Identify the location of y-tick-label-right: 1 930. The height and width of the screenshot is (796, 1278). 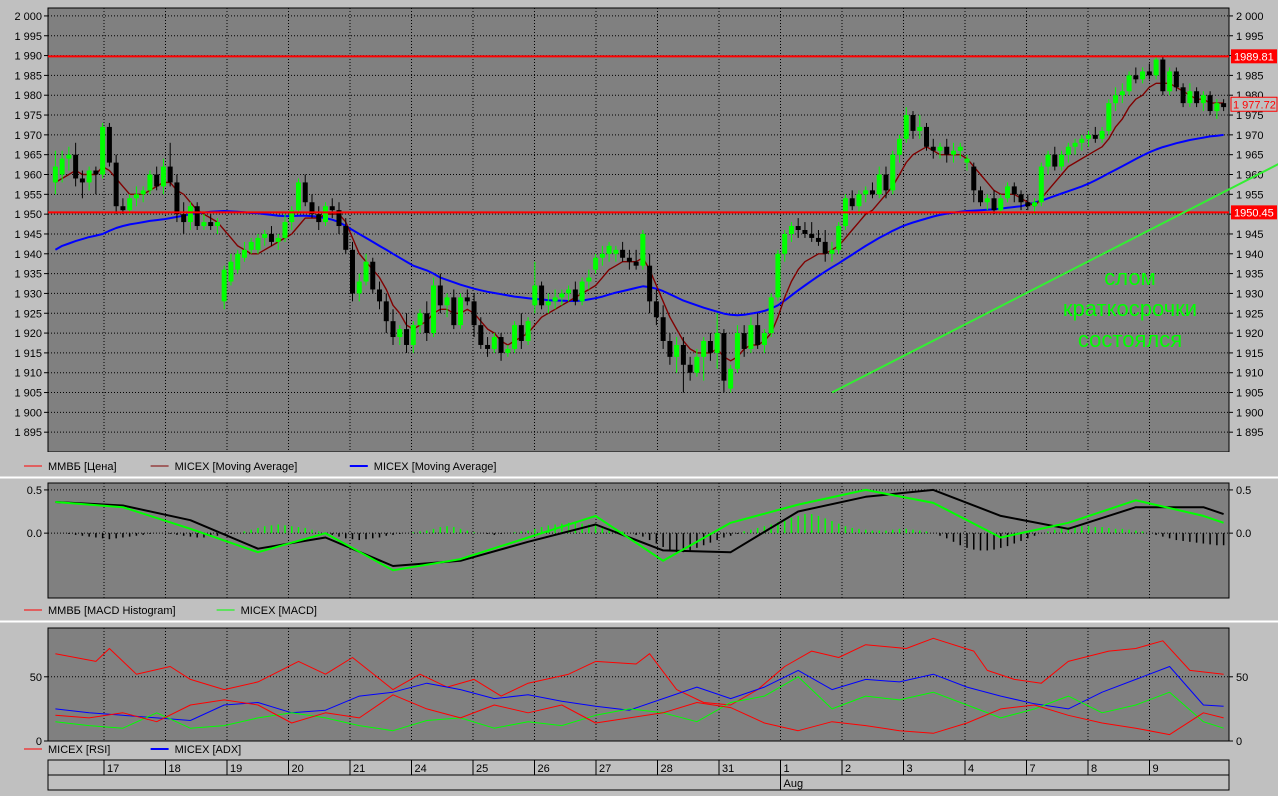
(1250, 294).